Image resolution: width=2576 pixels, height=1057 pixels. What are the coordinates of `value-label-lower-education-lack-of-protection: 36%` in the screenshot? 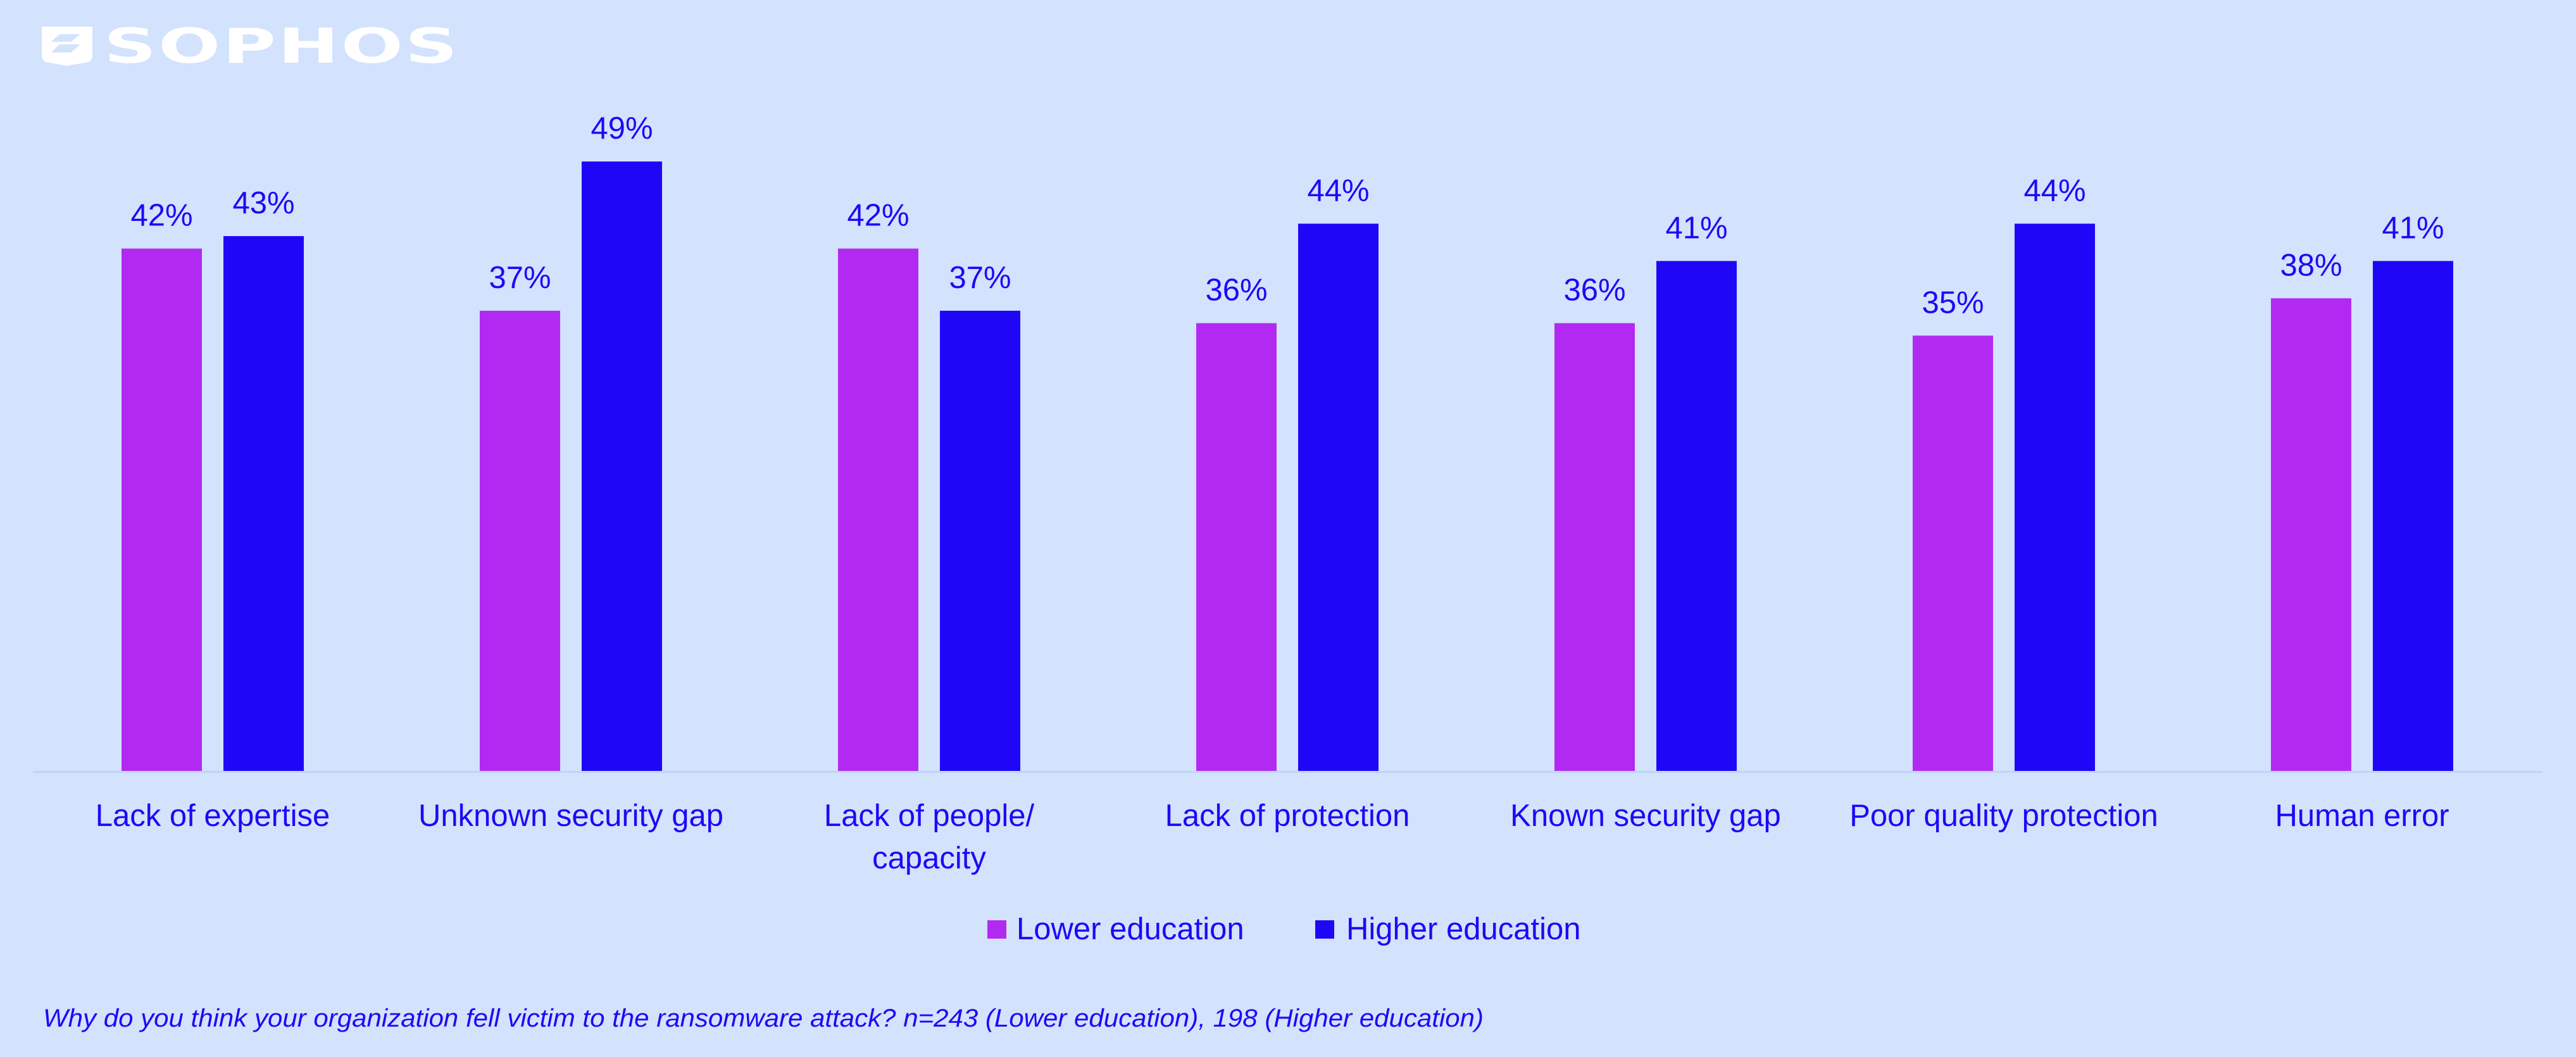 It's located at (1236, 290).